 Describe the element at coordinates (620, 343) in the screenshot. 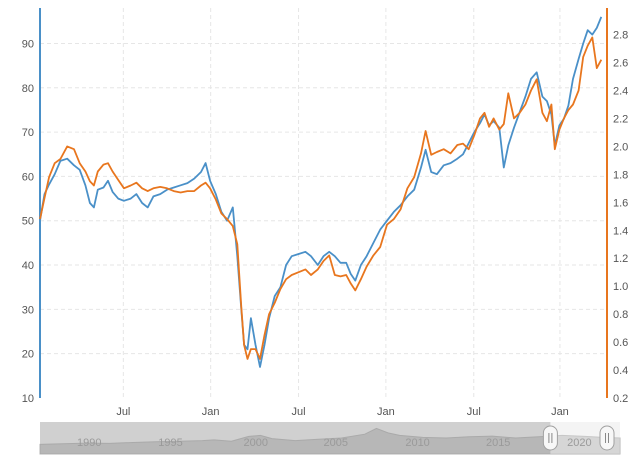

I see `right-tick-label: 0.6` at that location.